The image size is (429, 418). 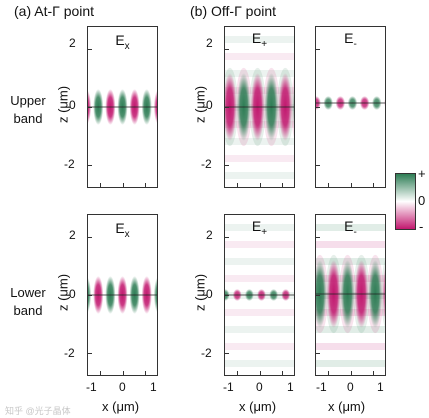 I want to click on field-panel-upper-eplus: E+, so click(x=259, y=107).